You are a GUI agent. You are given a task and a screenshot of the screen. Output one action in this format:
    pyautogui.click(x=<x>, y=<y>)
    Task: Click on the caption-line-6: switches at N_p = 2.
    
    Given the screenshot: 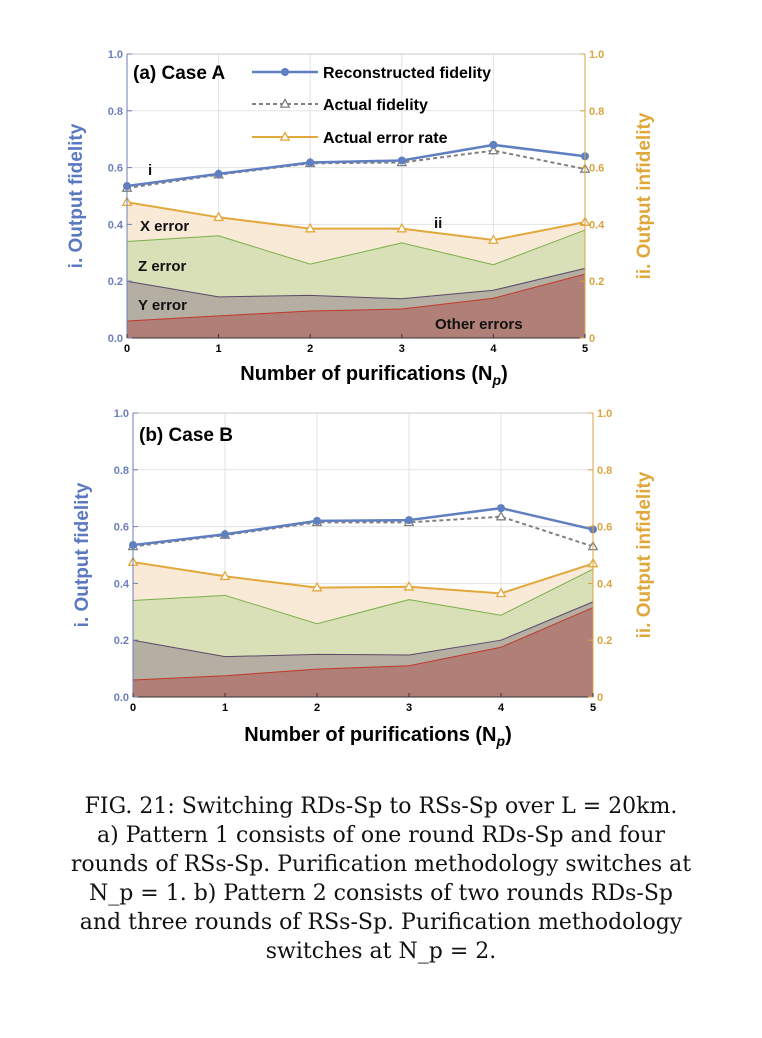 What is the action you would take?
    pyautogui.click(x=381, y=951)
    